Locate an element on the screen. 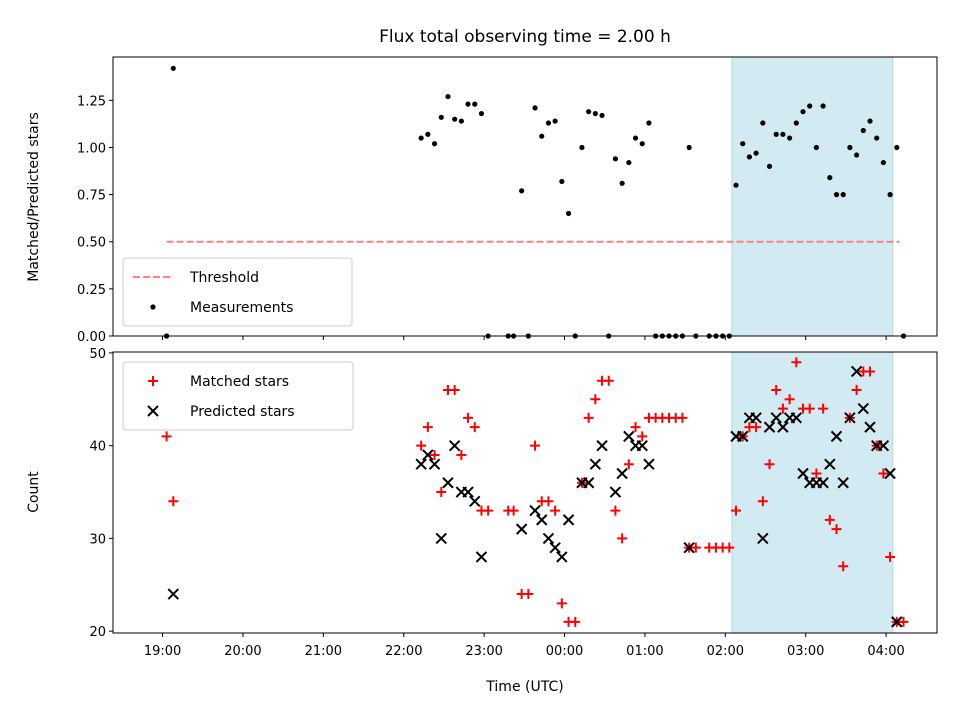  x-tick-label: 00:00 is located at coordinates (564, 651).